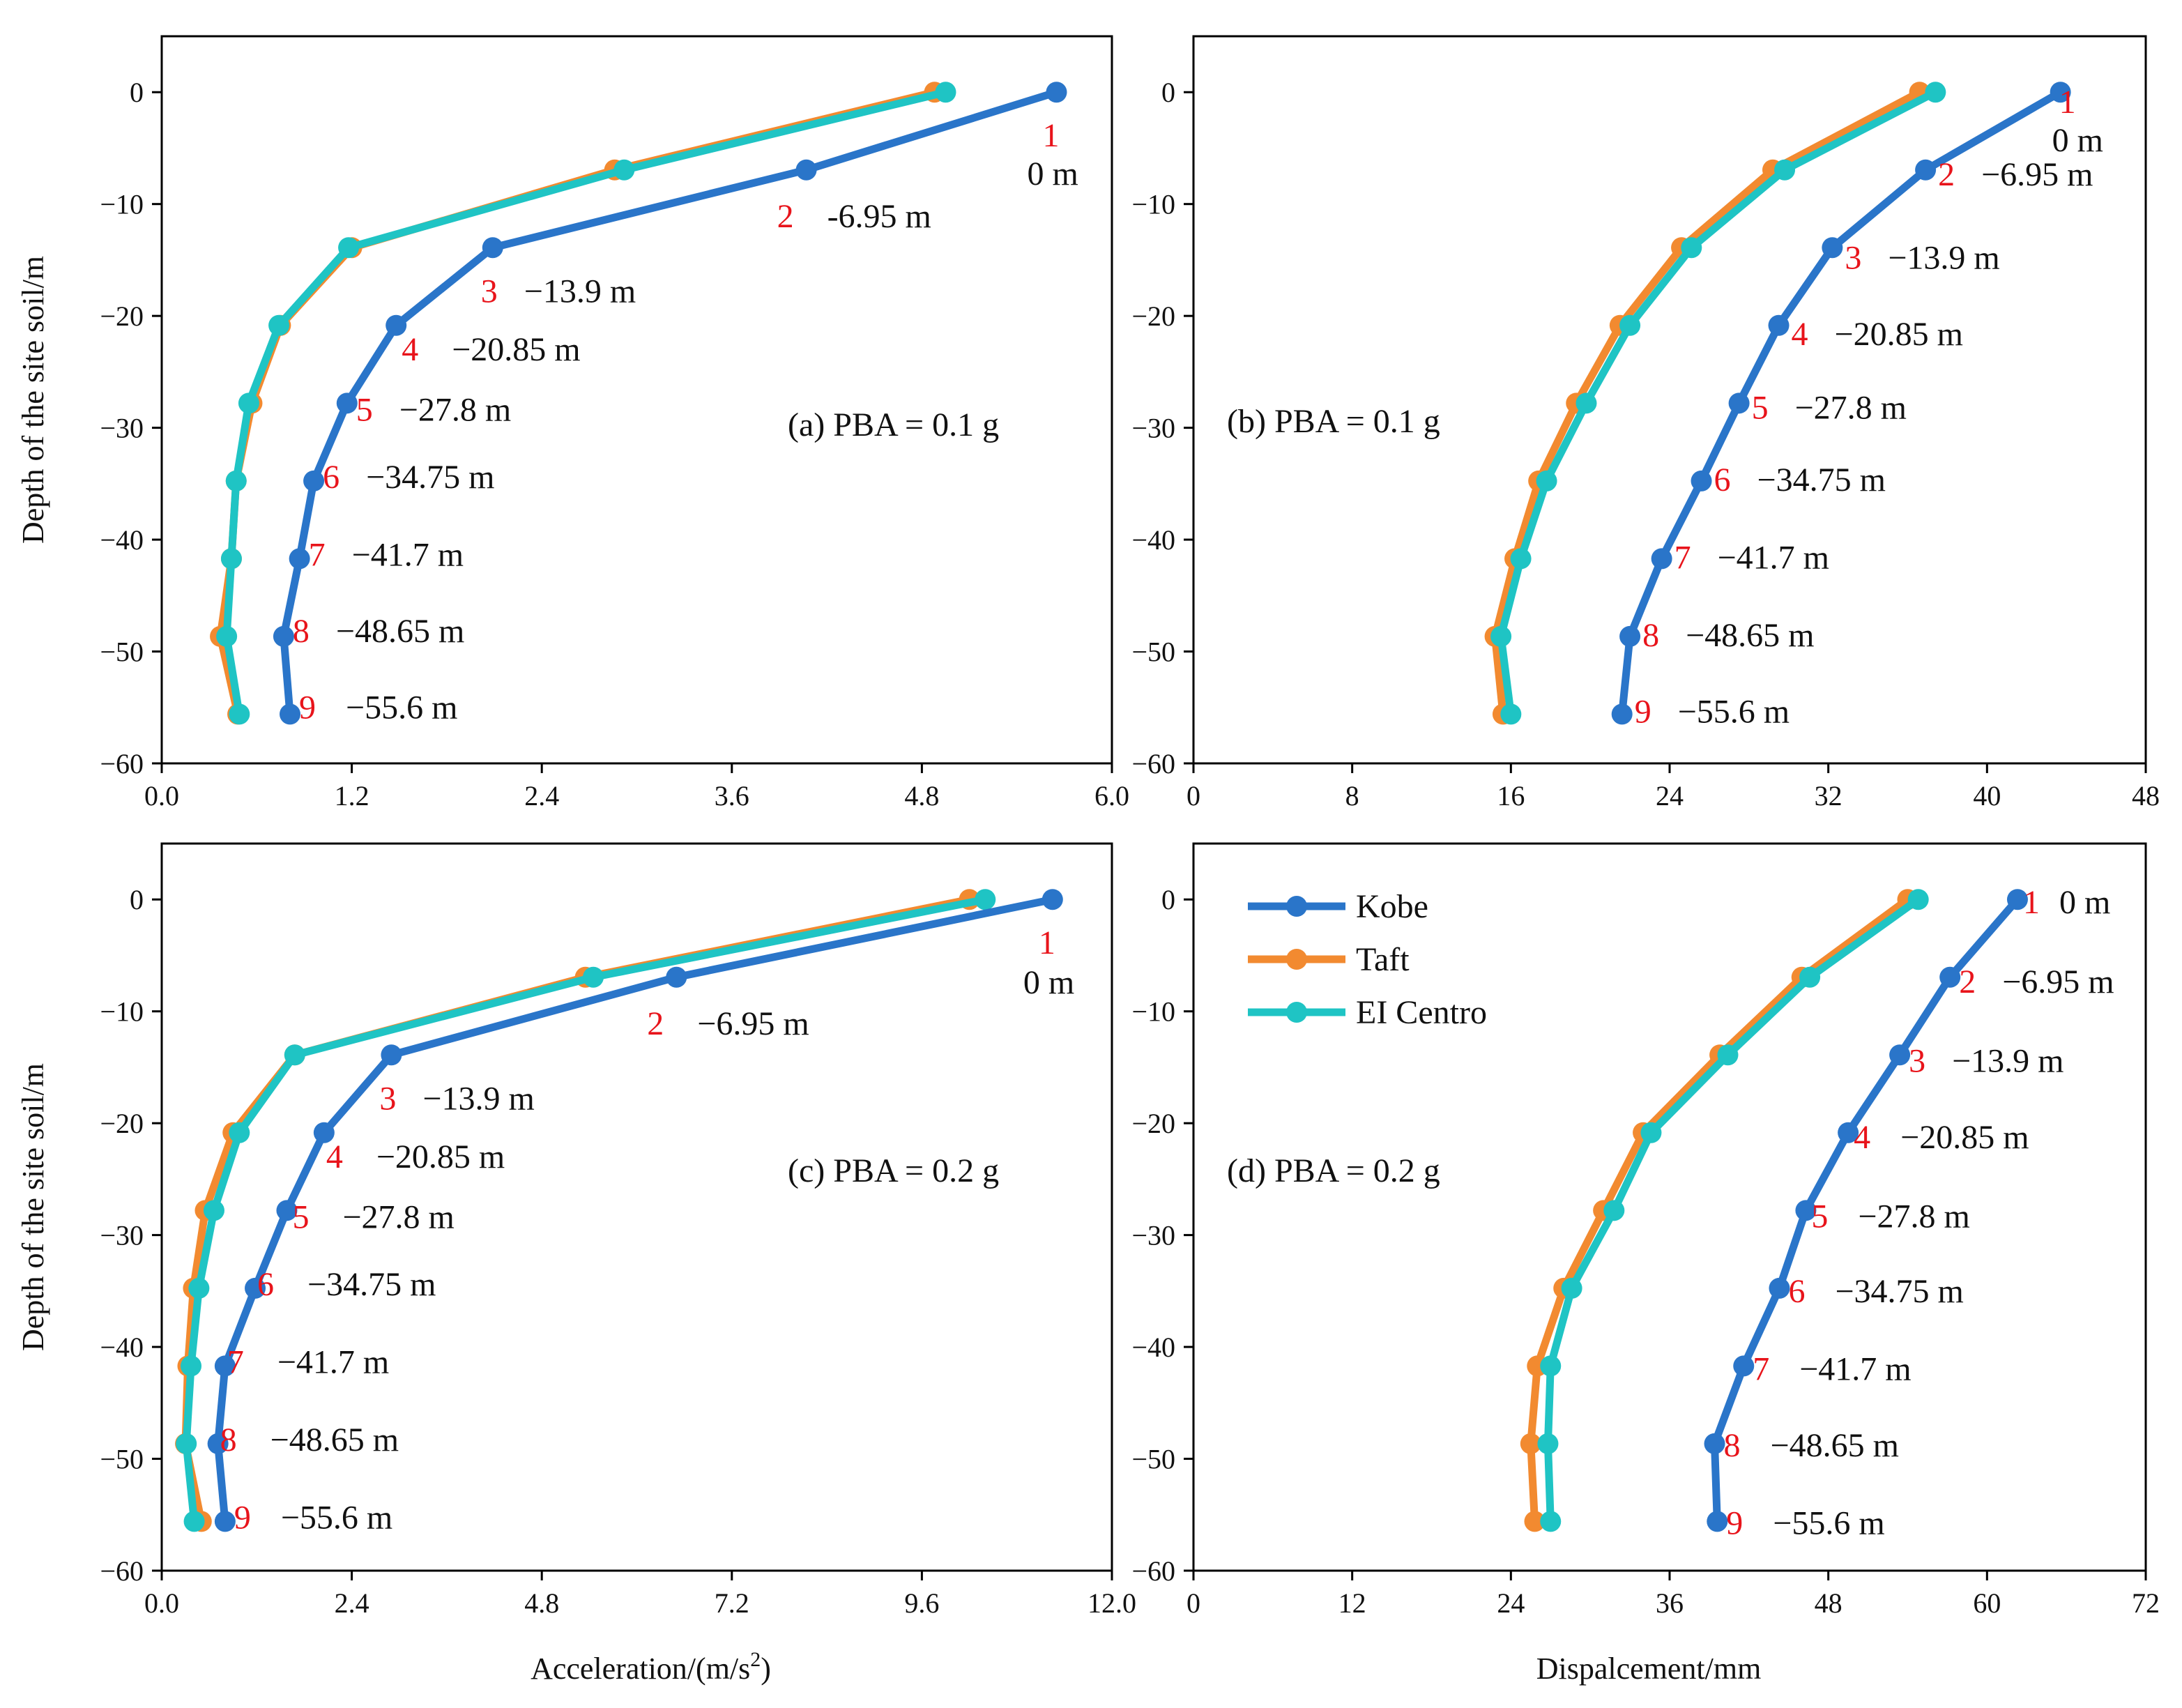 This screenshot has width=2182, height=1708. What do you see at coordinates (894, 424) in the screenshot?
I see `panel-subtitle: (a) PBA = 0.1 g` at bounding box center [894, 424].